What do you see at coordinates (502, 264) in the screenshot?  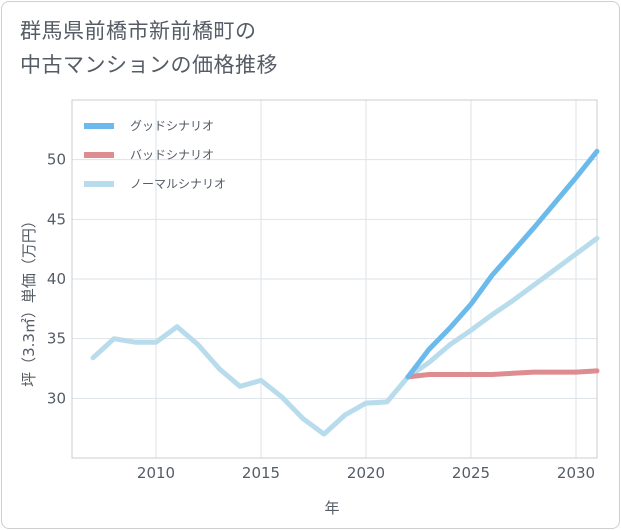 I see `good-scenario-line` at bounding box center [502, 264].